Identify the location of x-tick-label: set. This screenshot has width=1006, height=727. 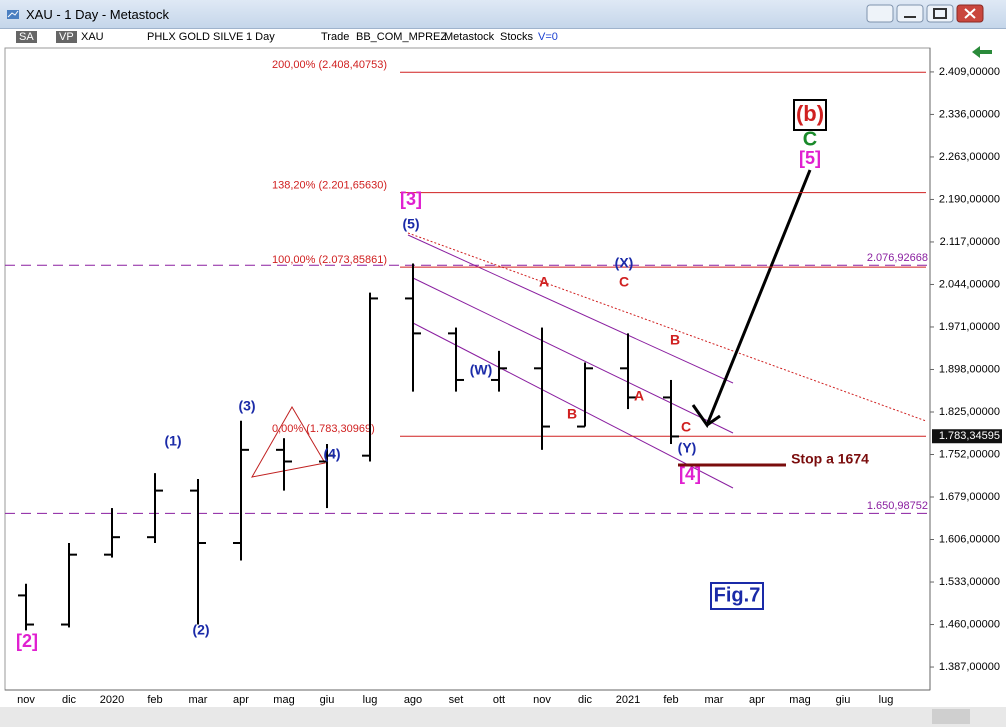
(456, 700).